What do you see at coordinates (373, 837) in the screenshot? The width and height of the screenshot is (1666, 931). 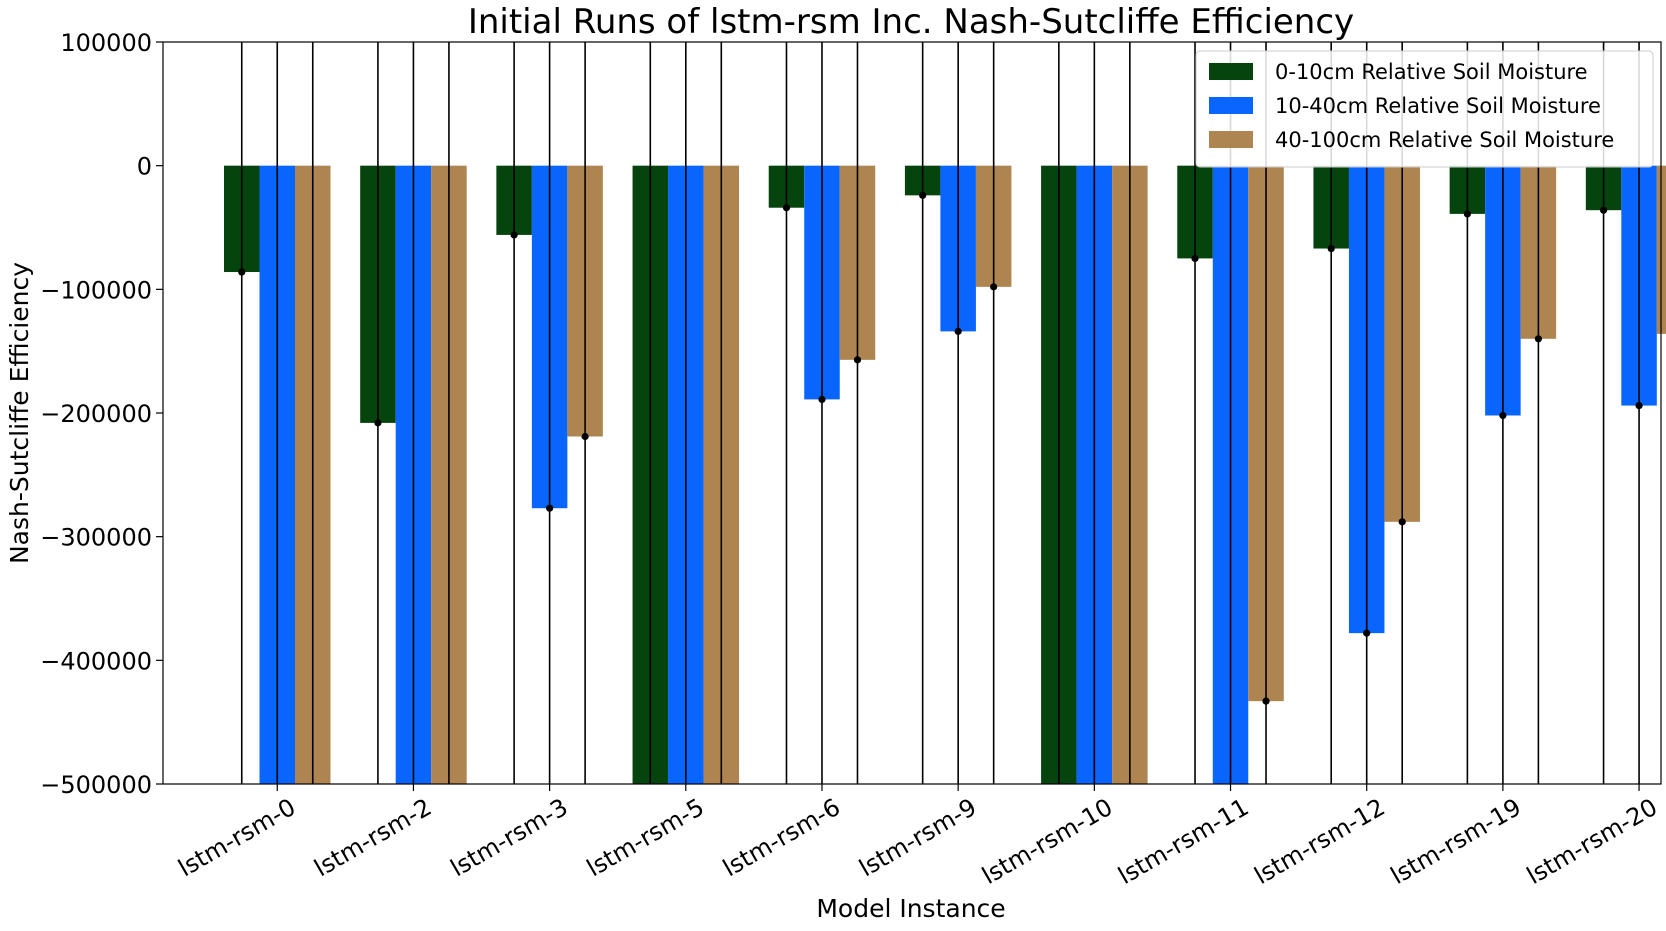 I see `x-tick-label: lstm-rsm-2` at bounding box center [373, 837].